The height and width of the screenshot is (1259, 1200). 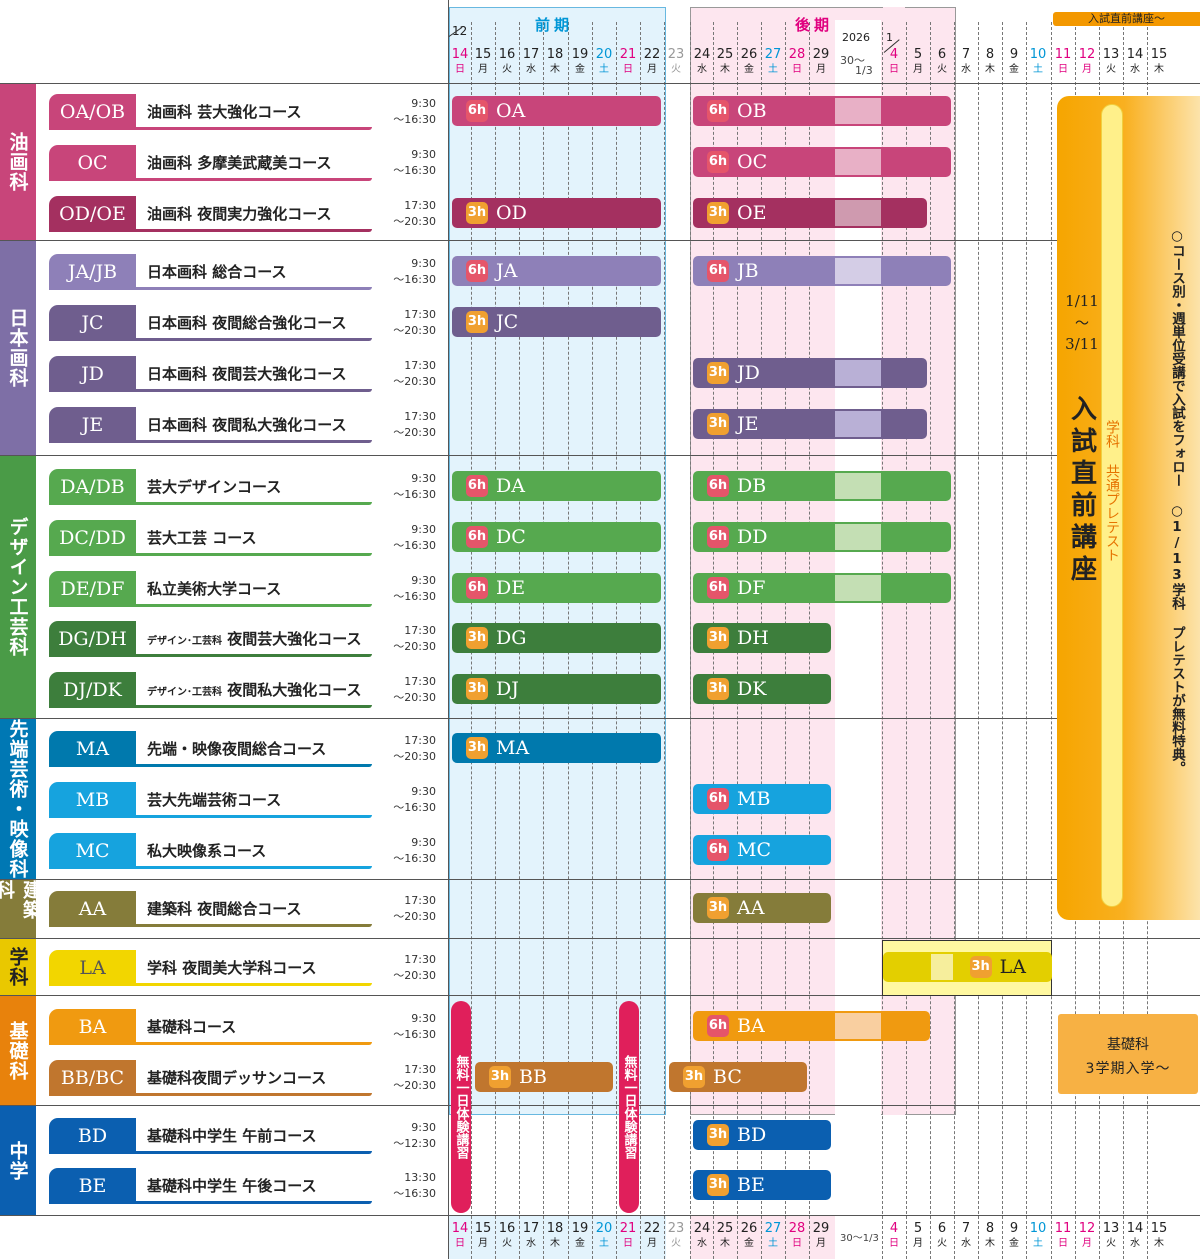 I want to click on bar-label: MC, so click(x=754, y=850).